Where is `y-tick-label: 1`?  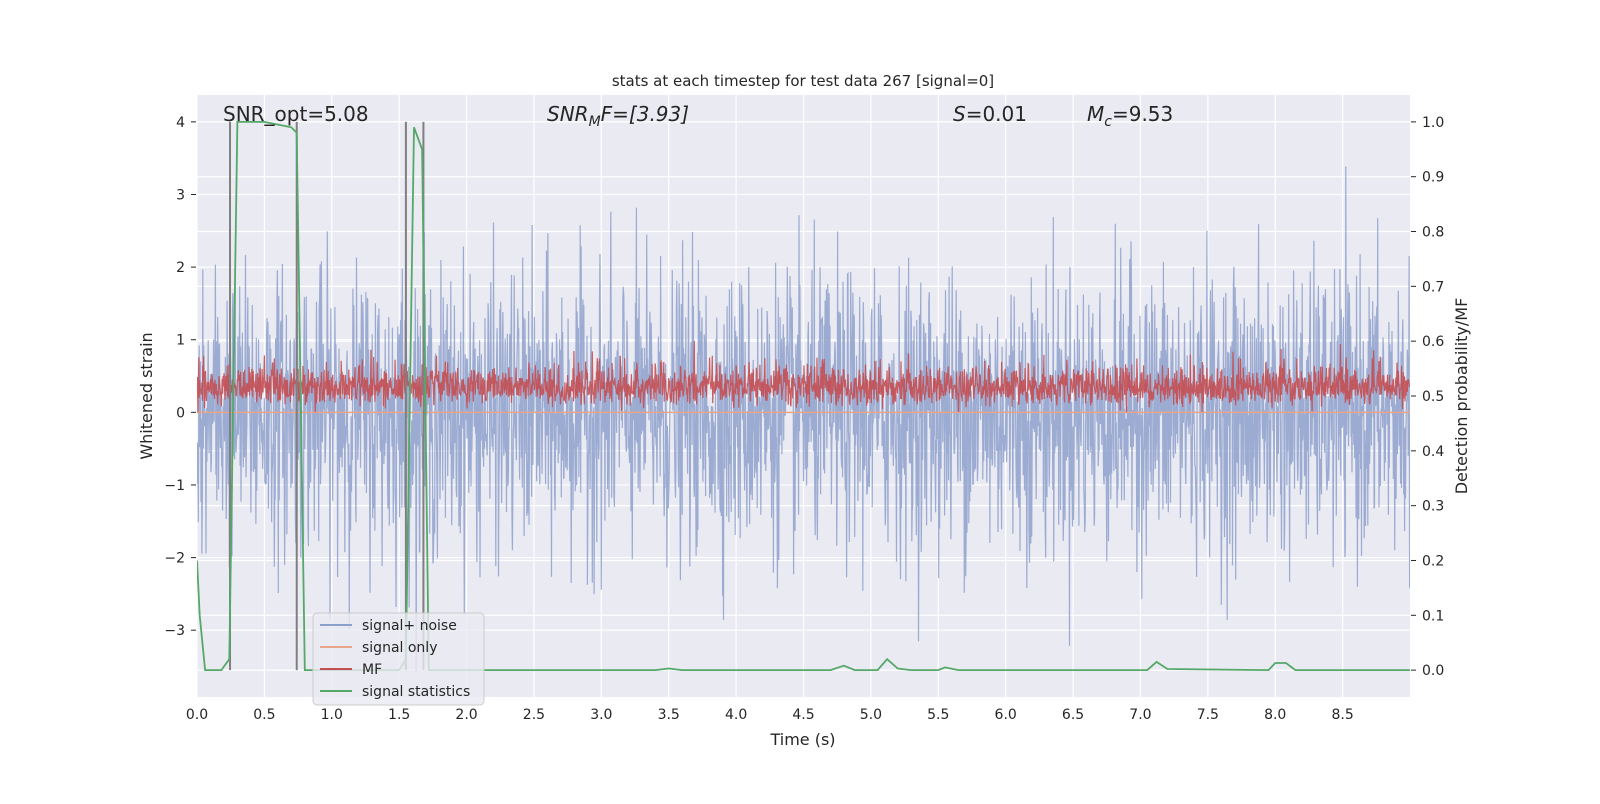
y-tick-label: 1 is located at coordinates (180, 341).